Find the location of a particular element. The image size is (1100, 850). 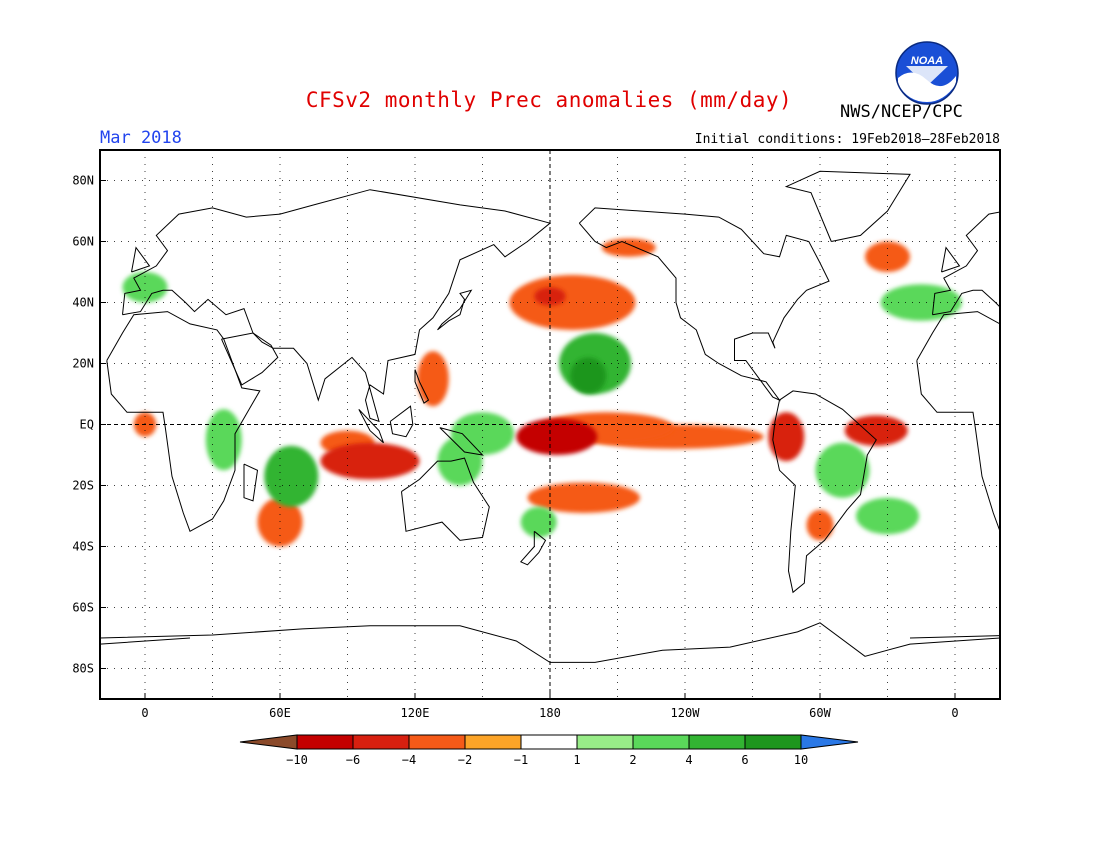

coastline-south-america is located at coordinates (824, 492).